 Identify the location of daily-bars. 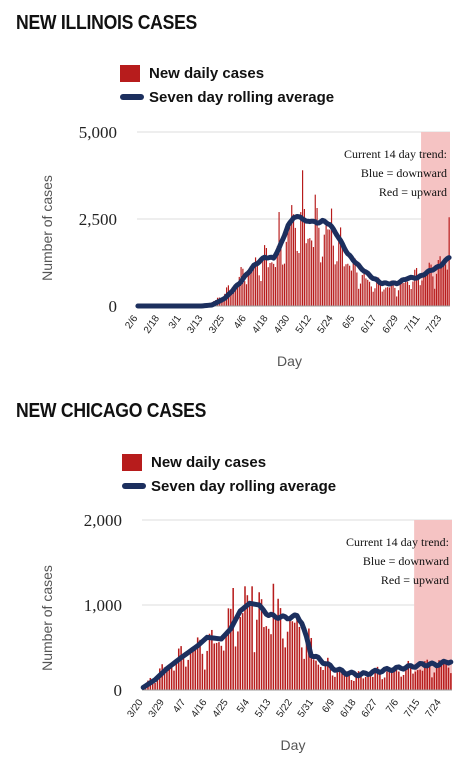
(297, 636).